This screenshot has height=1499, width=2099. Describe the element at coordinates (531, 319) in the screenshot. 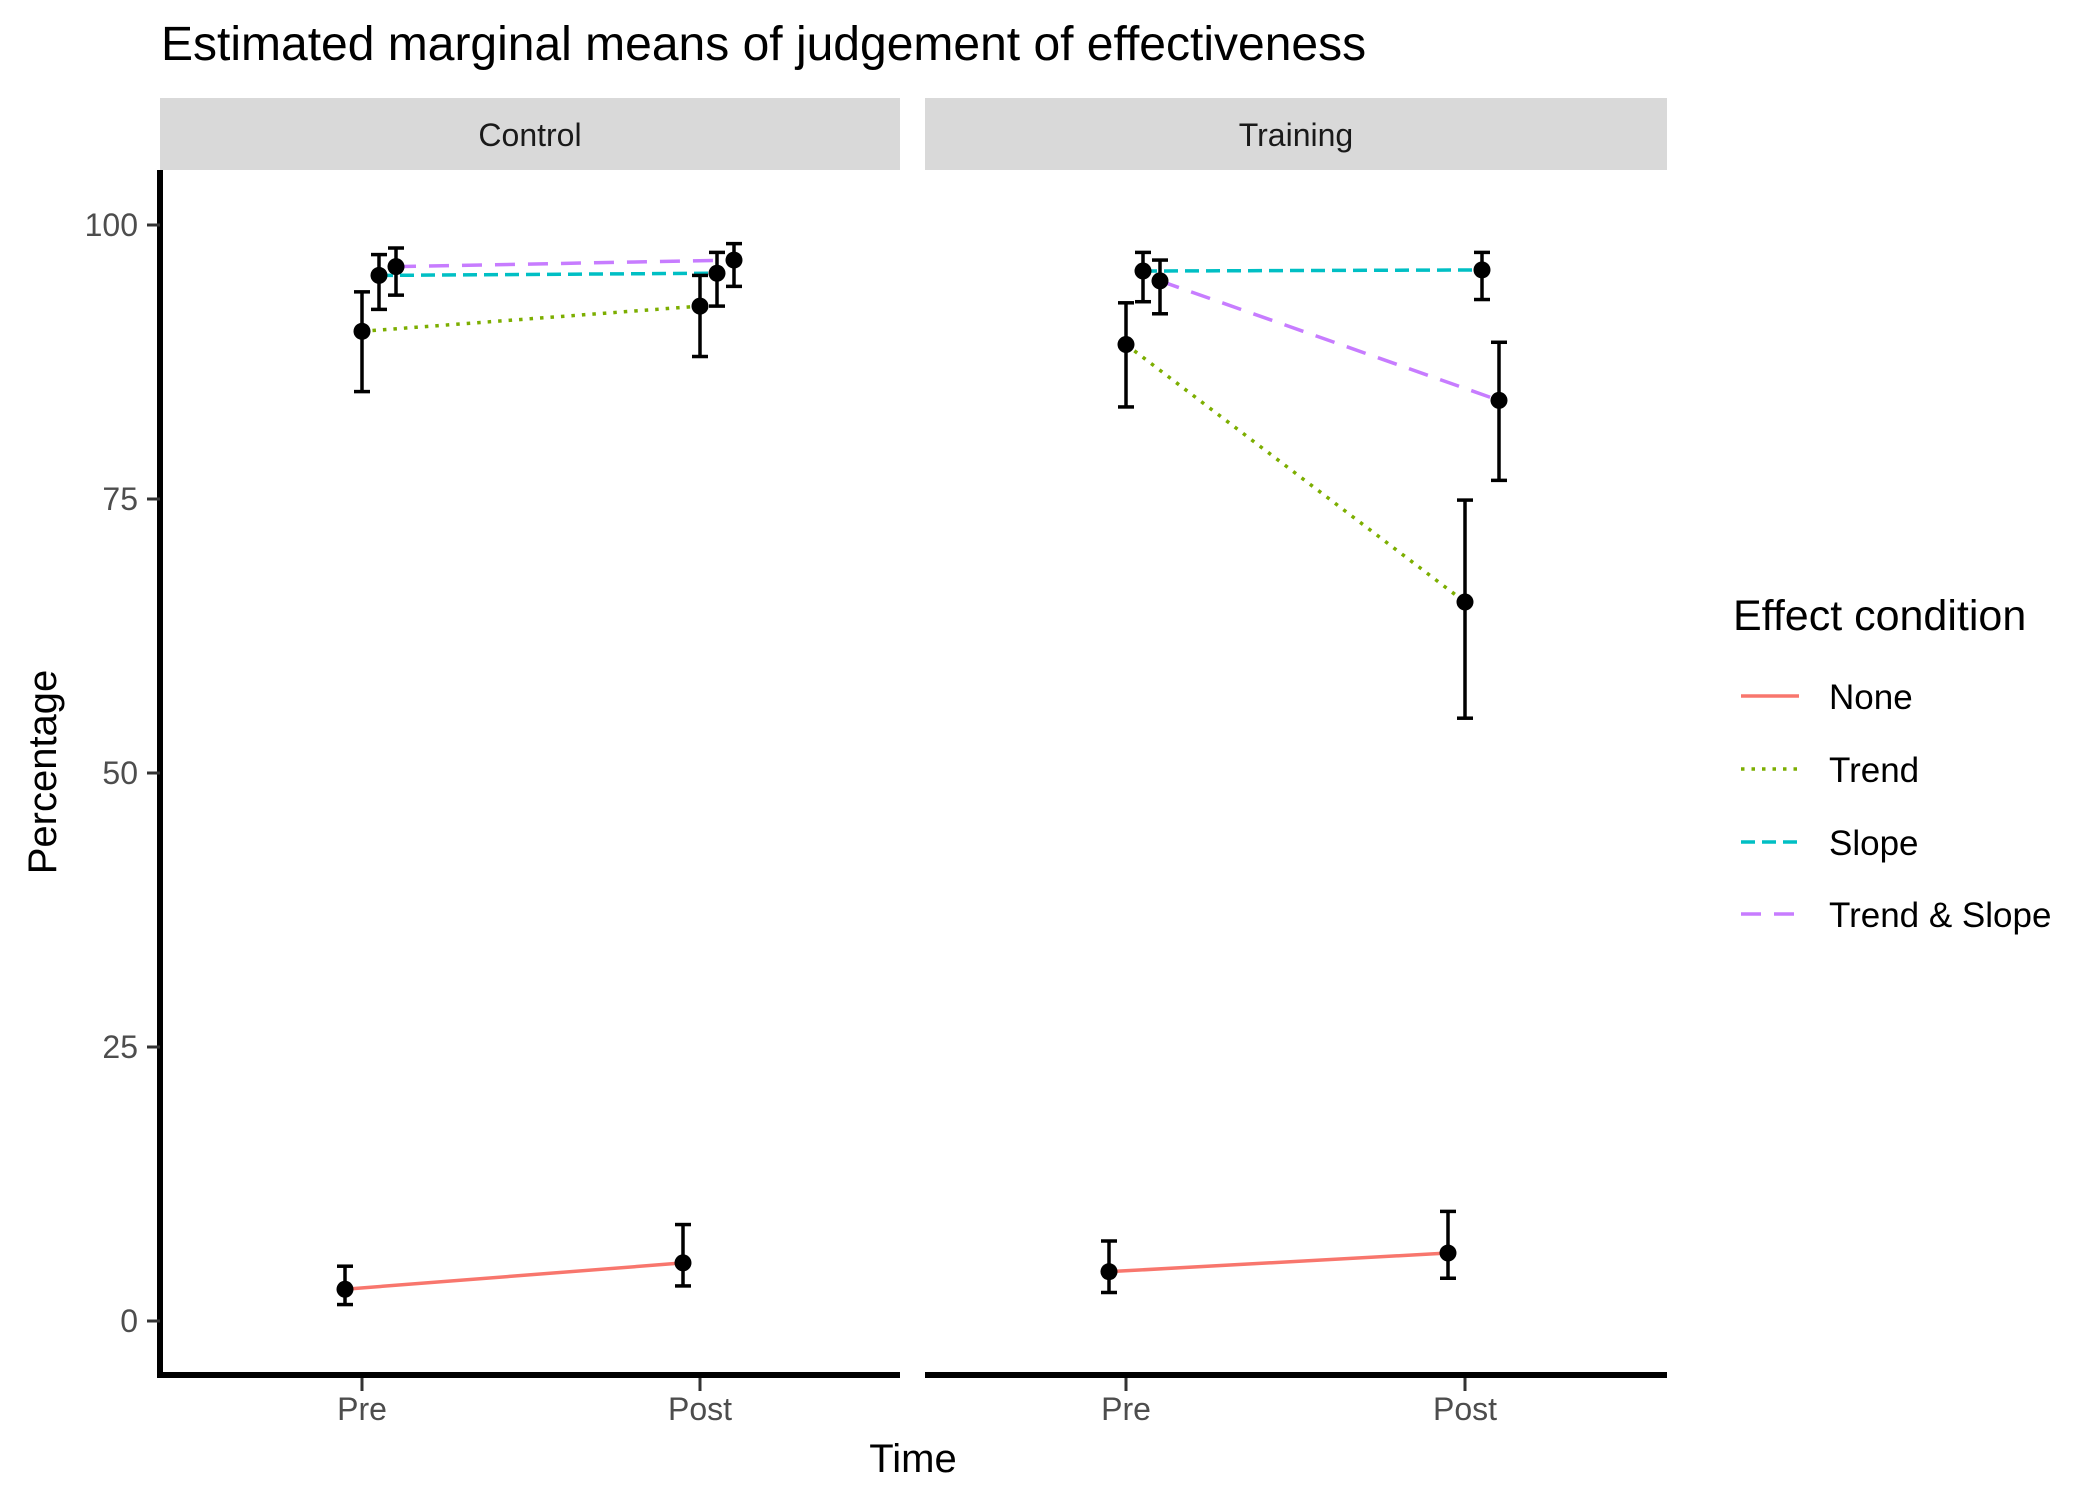

I see `series-line-control-trend` at that location.